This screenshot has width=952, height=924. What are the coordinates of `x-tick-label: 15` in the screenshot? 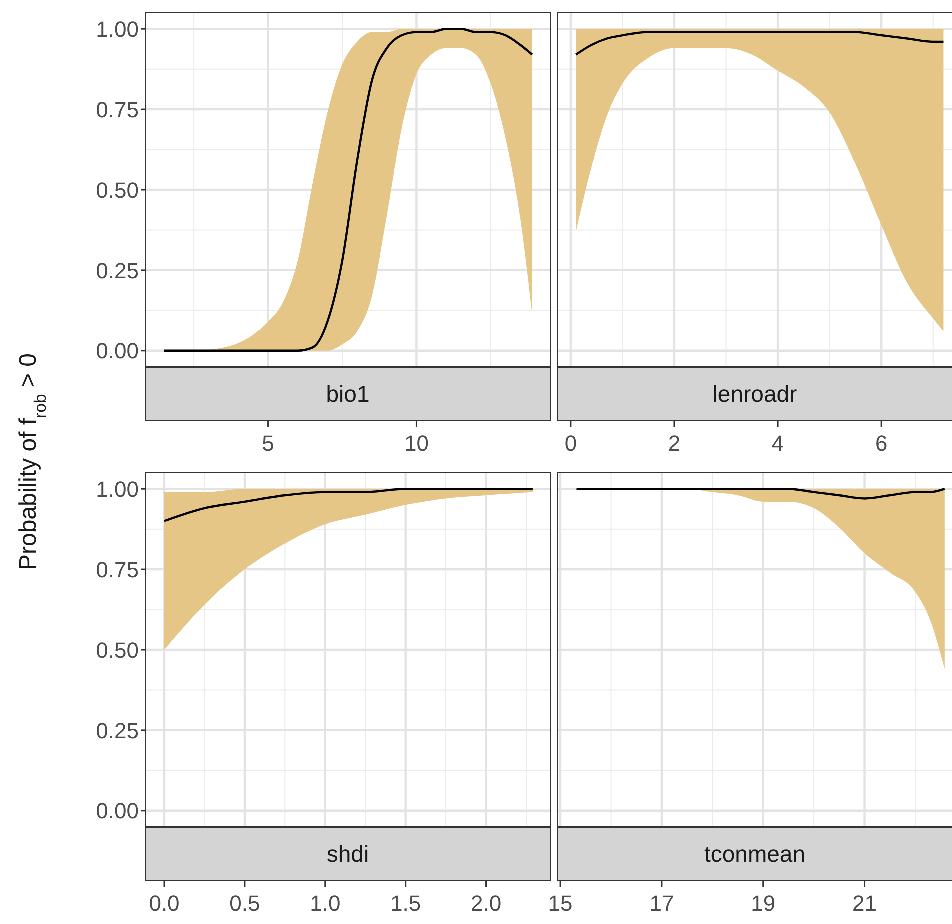 It's located at (560, 903).